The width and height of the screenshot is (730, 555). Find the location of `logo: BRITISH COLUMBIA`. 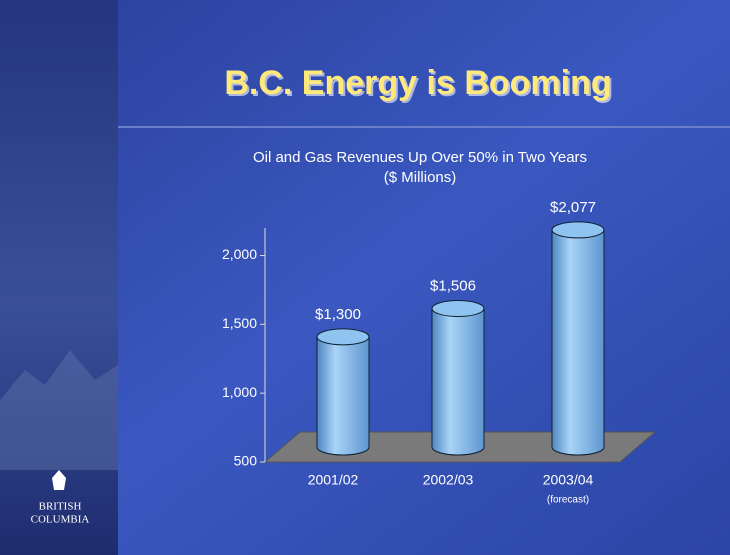

logo: BRITISH COLUMBIA is located at coordinates (60, 498).